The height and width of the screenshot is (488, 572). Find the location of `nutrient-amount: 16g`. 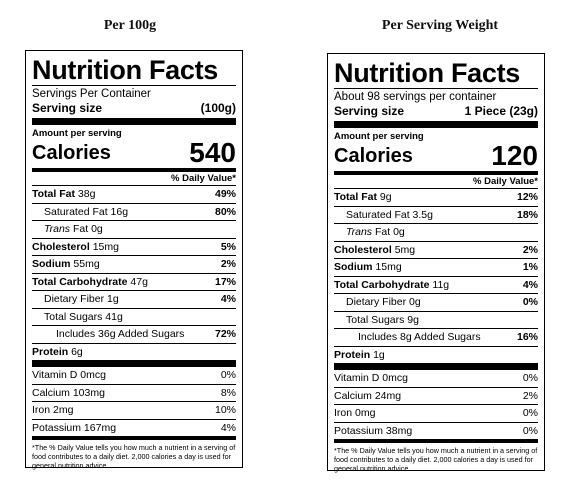

nutrient-amount: 16g is located at coordinates (119, 211).